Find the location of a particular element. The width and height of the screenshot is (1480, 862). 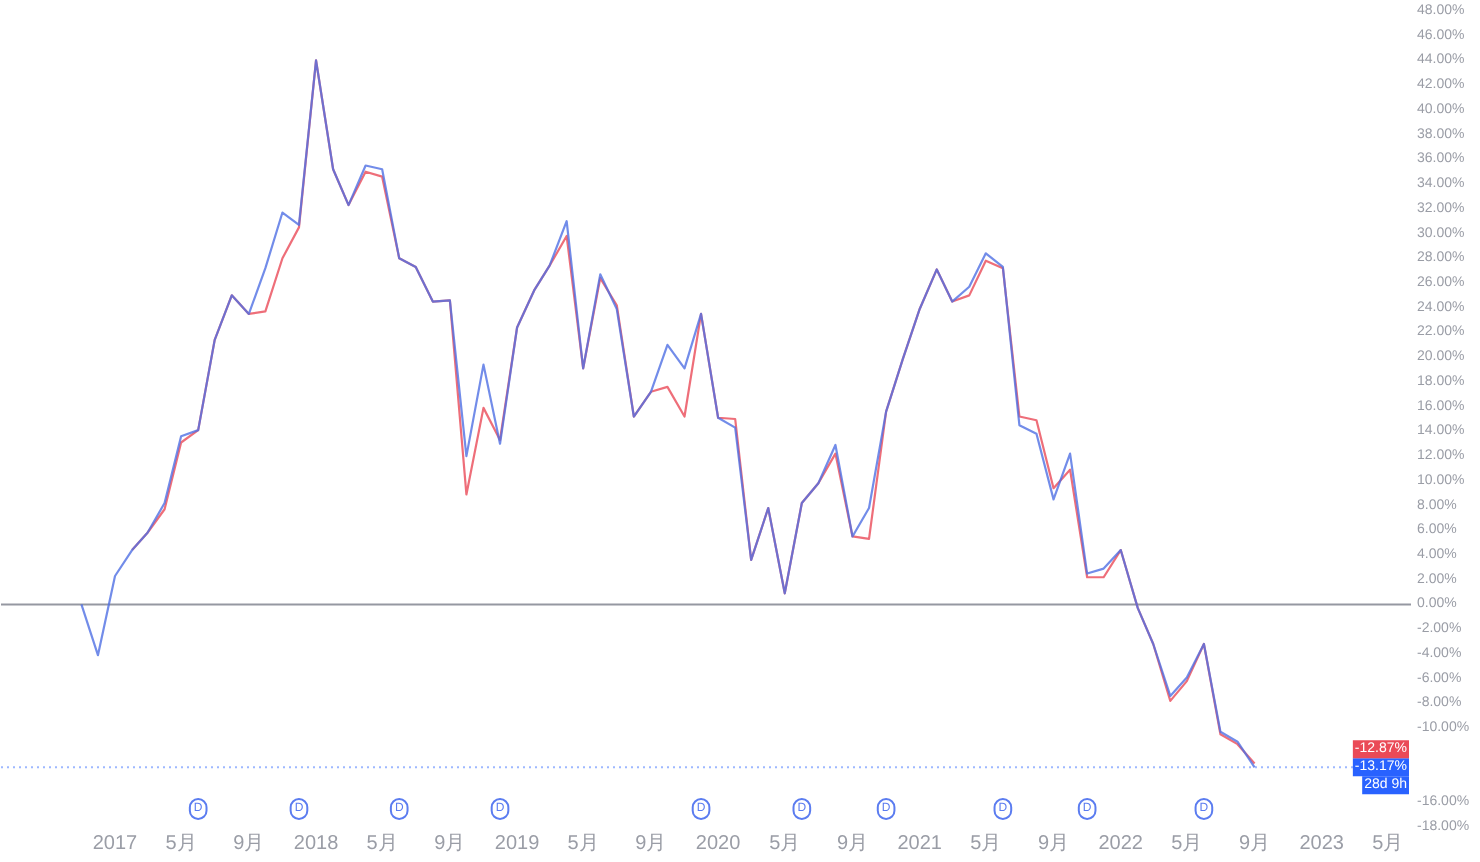

x-tick-label: 2021 is located at coordinates (920, 844).